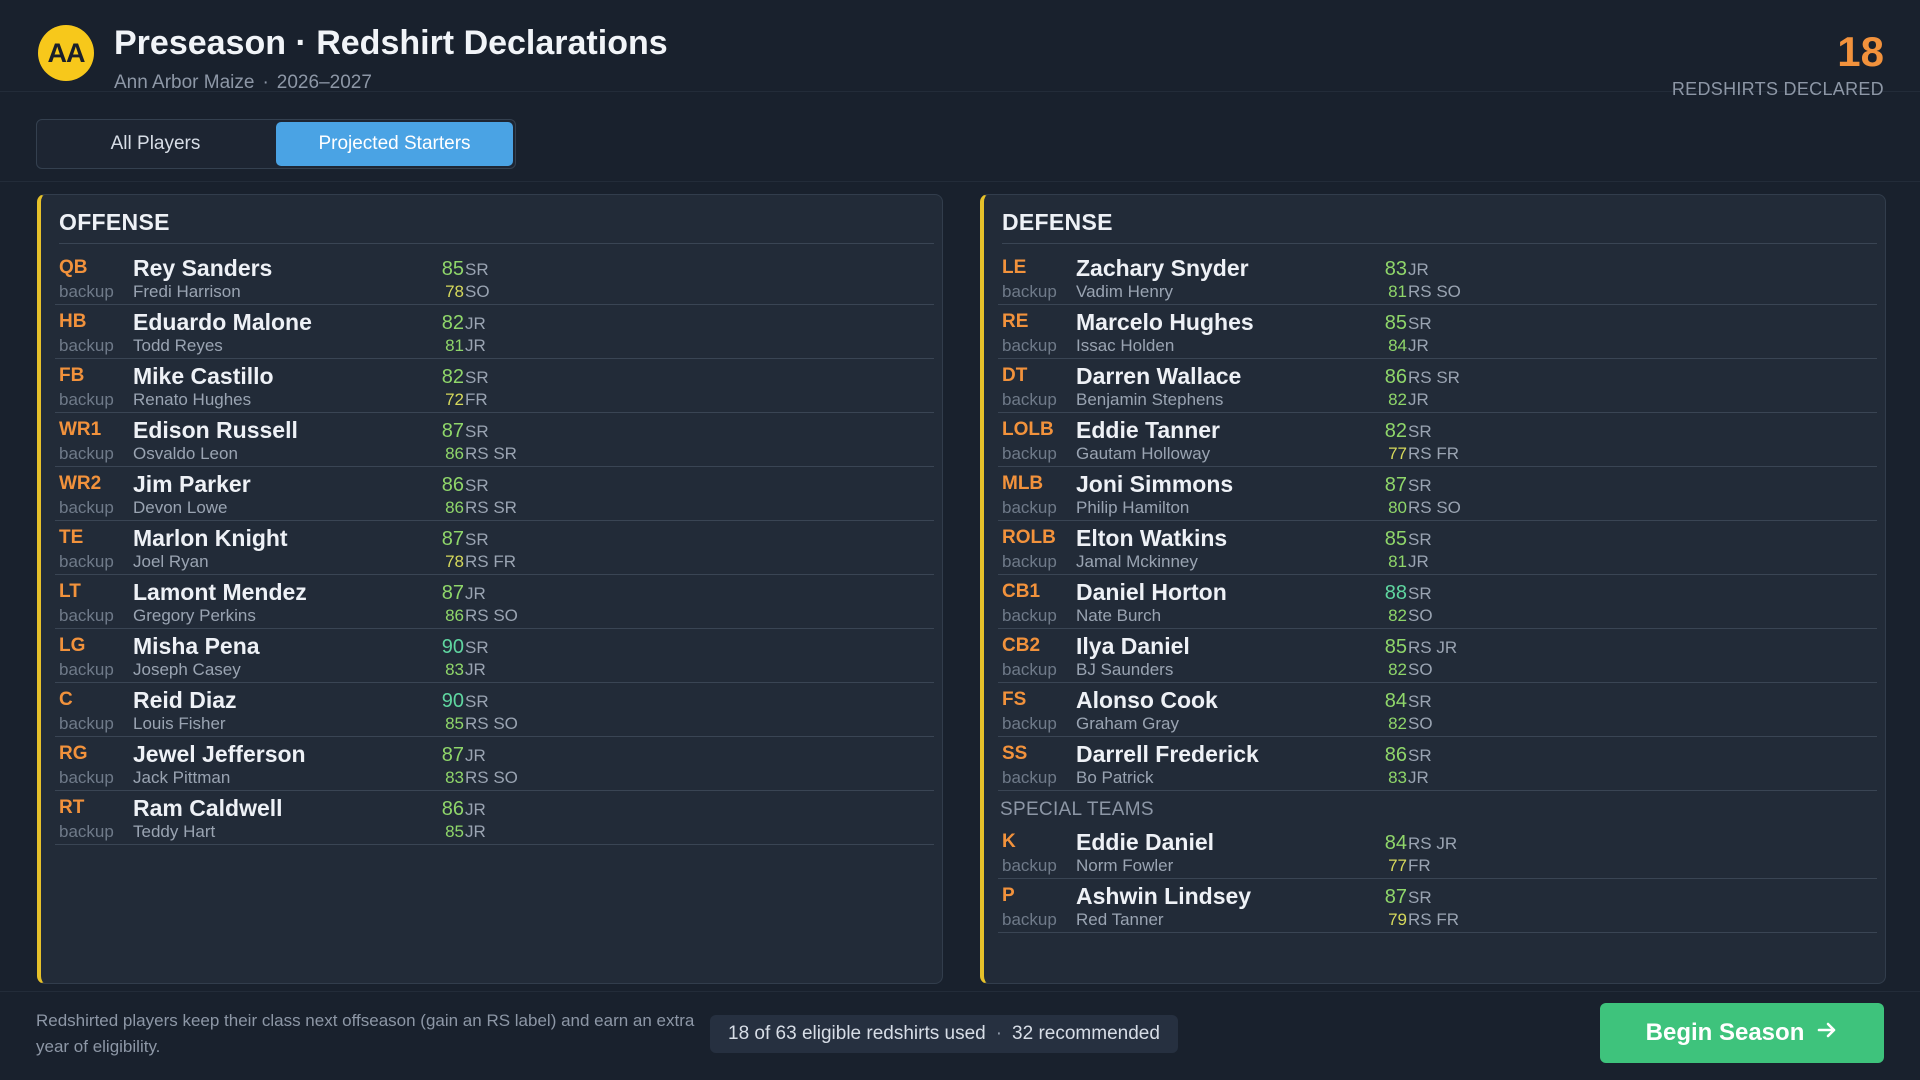  Describe the element at coordinates (1143, 453) in the screenshot. I see `backup-name: Gautam Holloway` at that location.